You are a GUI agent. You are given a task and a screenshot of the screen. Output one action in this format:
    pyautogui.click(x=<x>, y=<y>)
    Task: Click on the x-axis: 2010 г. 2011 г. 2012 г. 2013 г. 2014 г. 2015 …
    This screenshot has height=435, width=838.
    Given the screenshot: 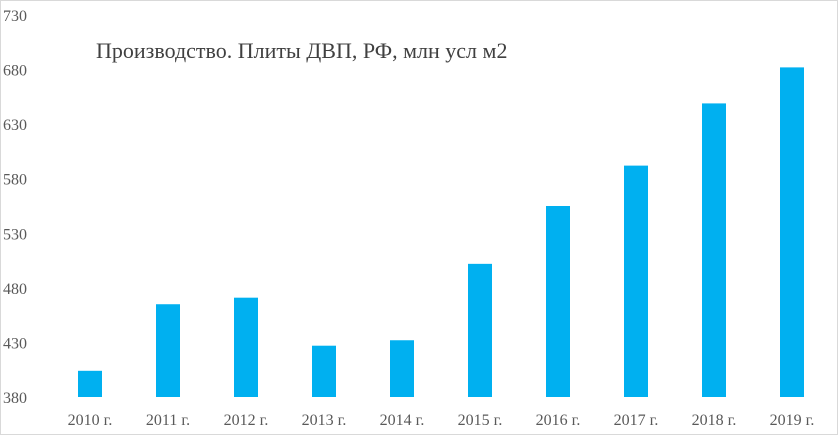 What is the action you would take?
    pyautogui.click(x=441, y=420)
    